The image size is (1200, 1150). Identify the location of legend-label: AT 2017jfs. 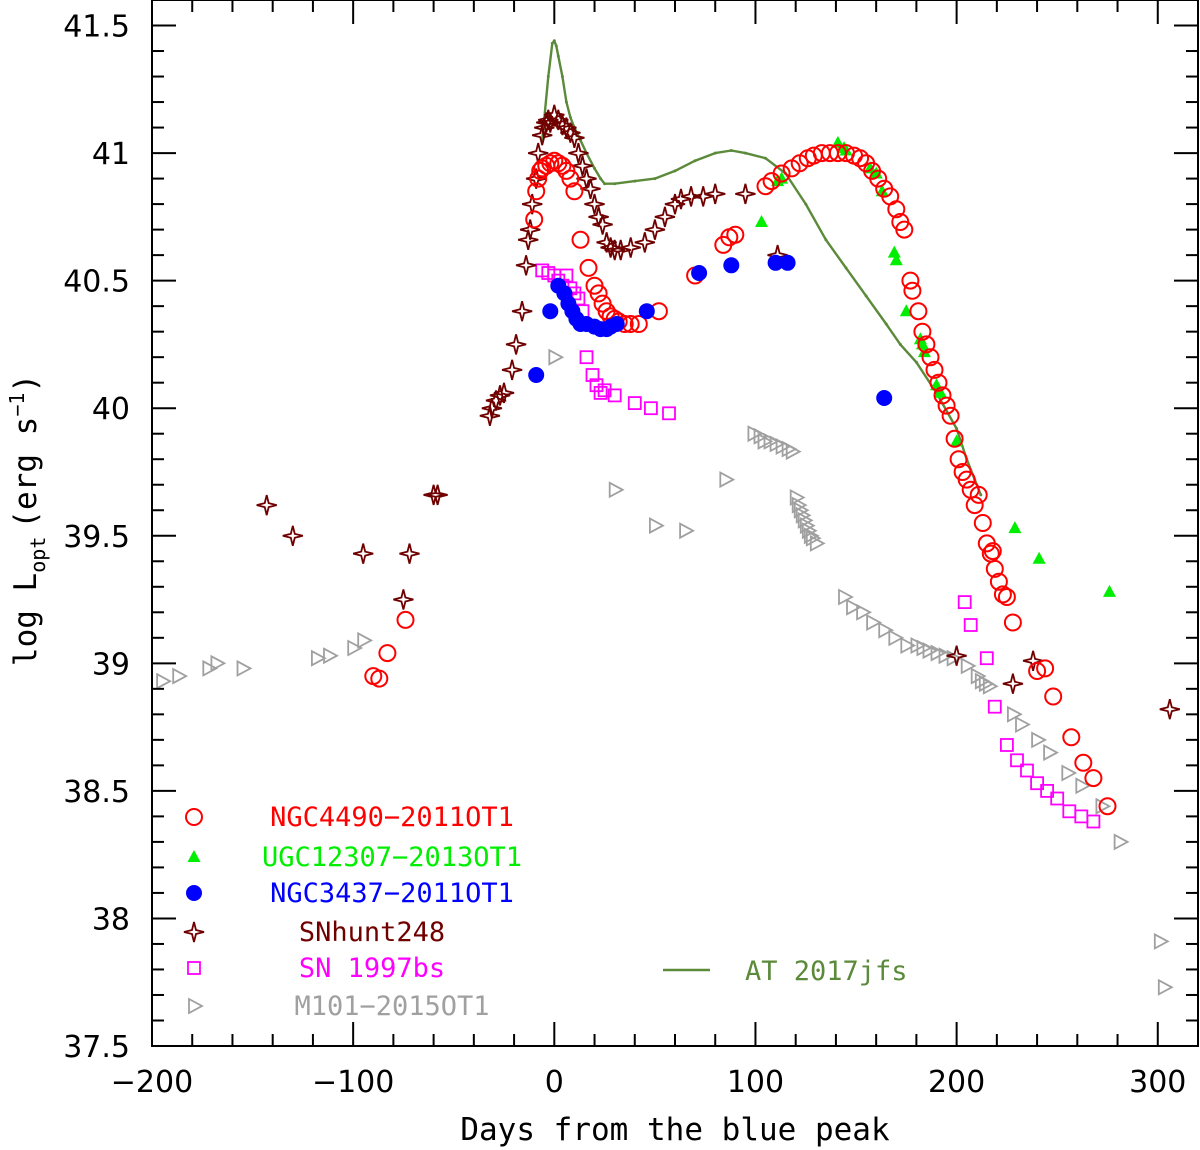
(826, 971).